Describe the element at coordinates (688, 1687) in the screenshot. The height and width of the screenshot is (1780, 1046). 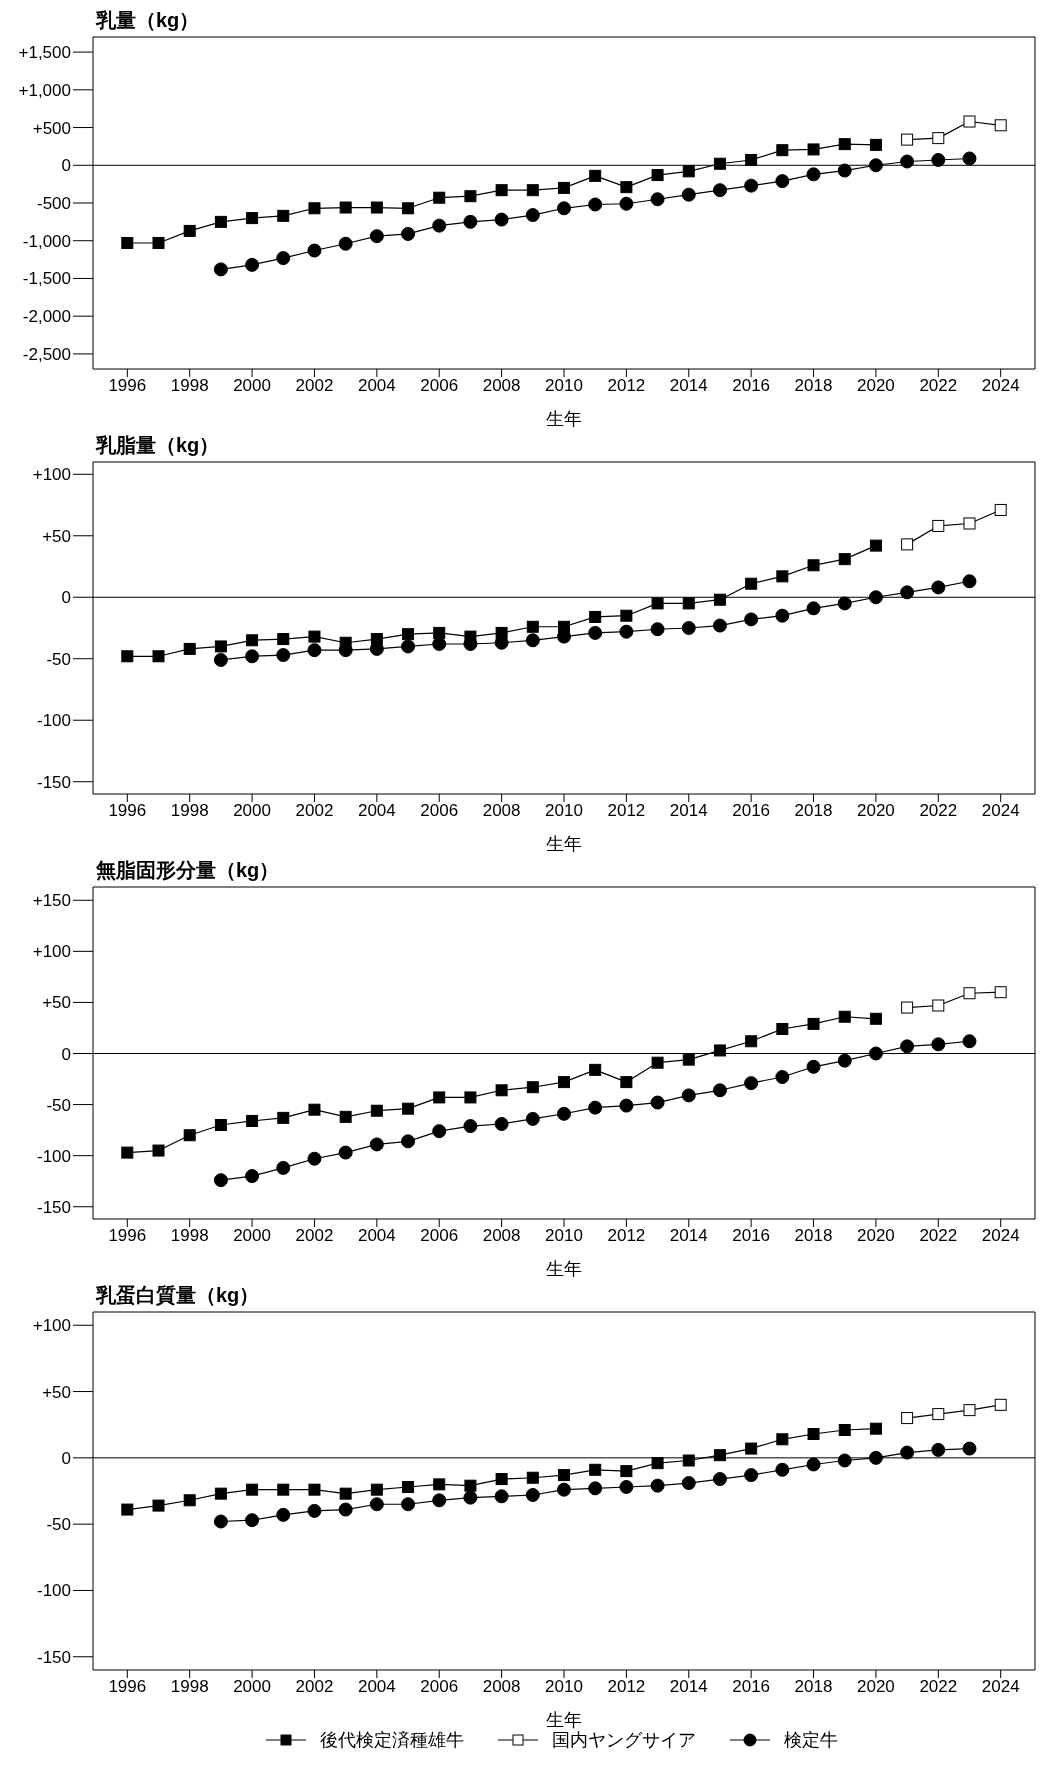
I see `x-tick-label: 2014` at that location.